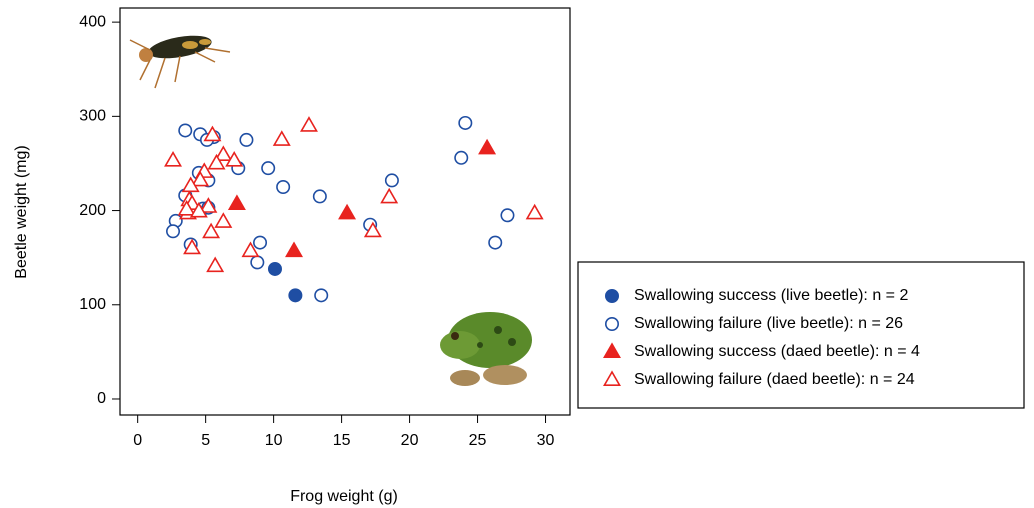  What do you see at coordinates (410, 440) in the screenshot?
I see `x-tick-label: 20` at bounding box center [410, 440].